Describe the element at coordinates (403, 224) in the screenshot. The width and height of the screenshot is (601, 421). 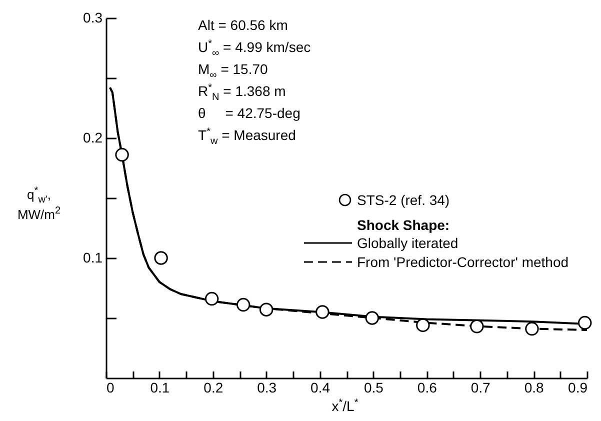
I see `legend-title: Shock Shape:` at that location.